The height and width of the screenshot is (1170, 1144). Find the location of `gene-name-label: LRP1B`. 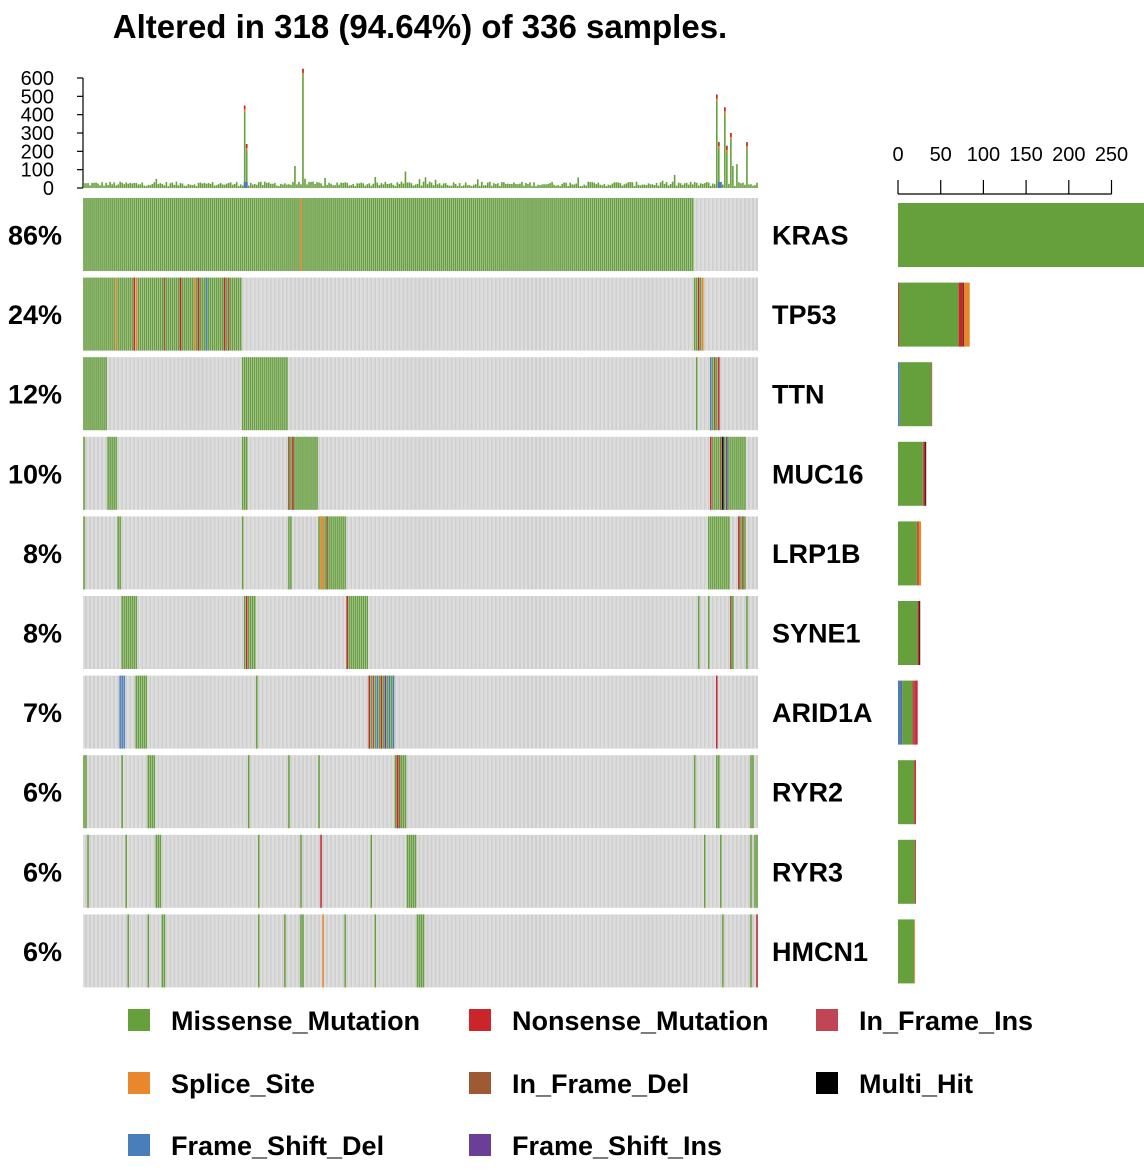

gene-name-label: LRP1B is located at coordinates (816, 554).